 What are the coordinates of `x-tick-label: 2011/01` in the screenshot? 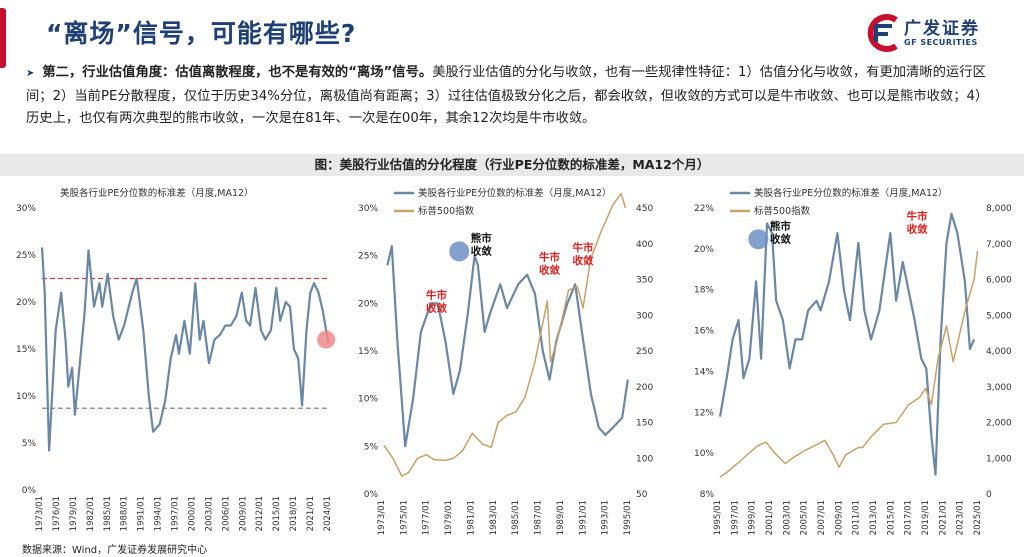 It's located at (857, 517).